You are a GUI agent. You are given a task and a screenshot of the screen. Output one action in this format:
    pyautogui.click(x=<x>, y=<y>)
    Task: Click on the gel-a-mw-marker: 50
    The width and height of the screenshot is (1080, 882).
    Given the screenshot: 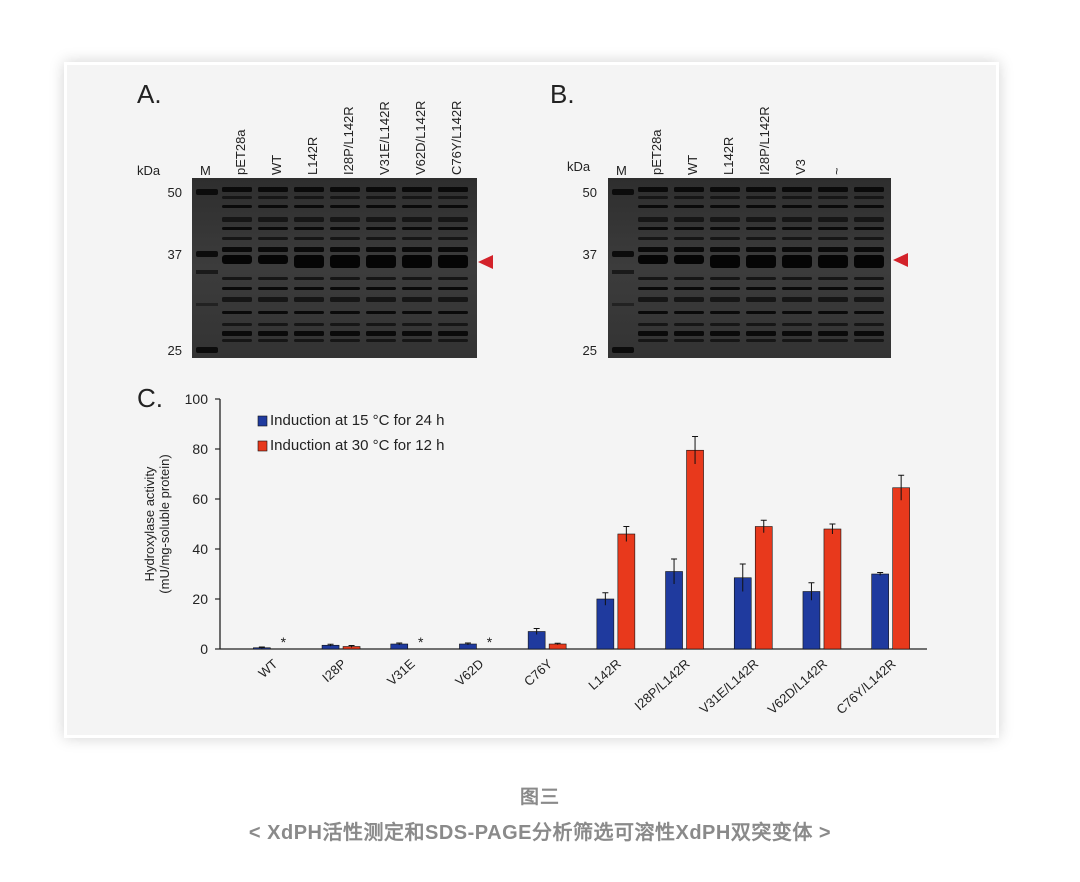 What is the action you would take?
    pyautogui.click(x=175, y=192)
    